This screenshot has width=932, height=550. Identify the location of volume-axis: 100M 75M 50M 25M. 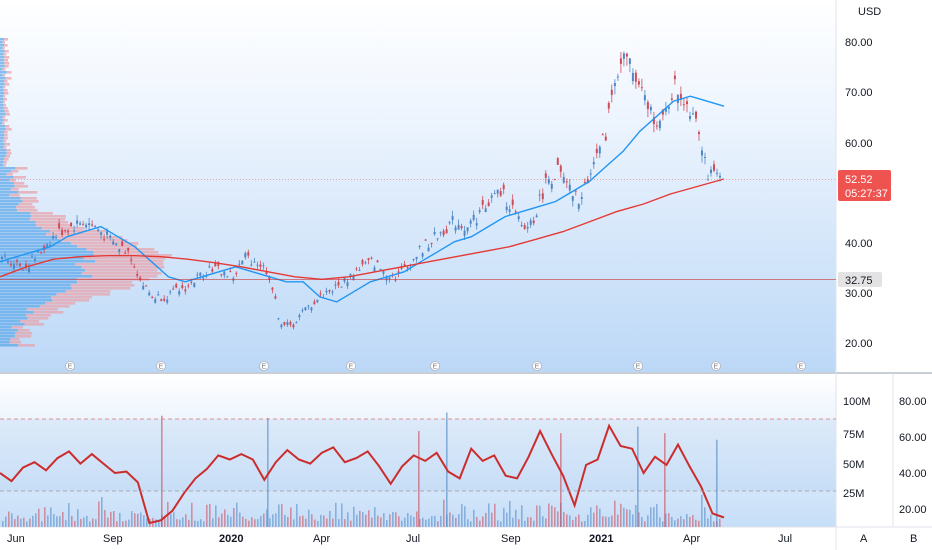
(857, 448).